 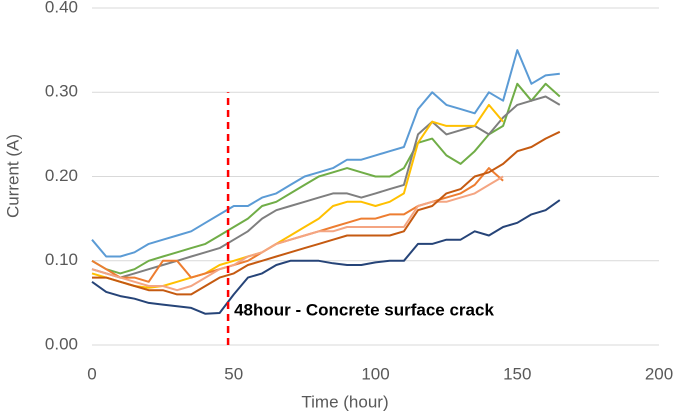 I want to click on y-tick-label: 0.00, so click(x=61, y=343).